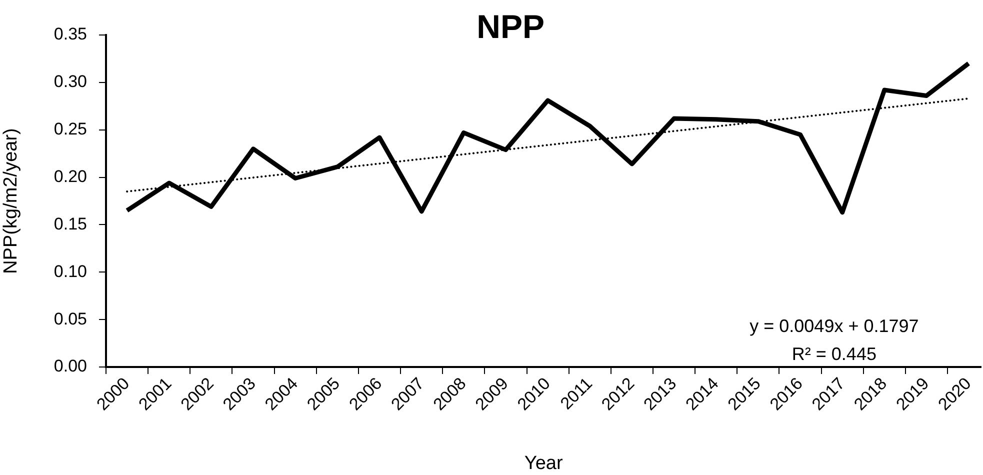  What do you see at coordinates (70, 224) in the screenshot?
I see `y-tick-label: 0.15` at bounding box center [70, 224].